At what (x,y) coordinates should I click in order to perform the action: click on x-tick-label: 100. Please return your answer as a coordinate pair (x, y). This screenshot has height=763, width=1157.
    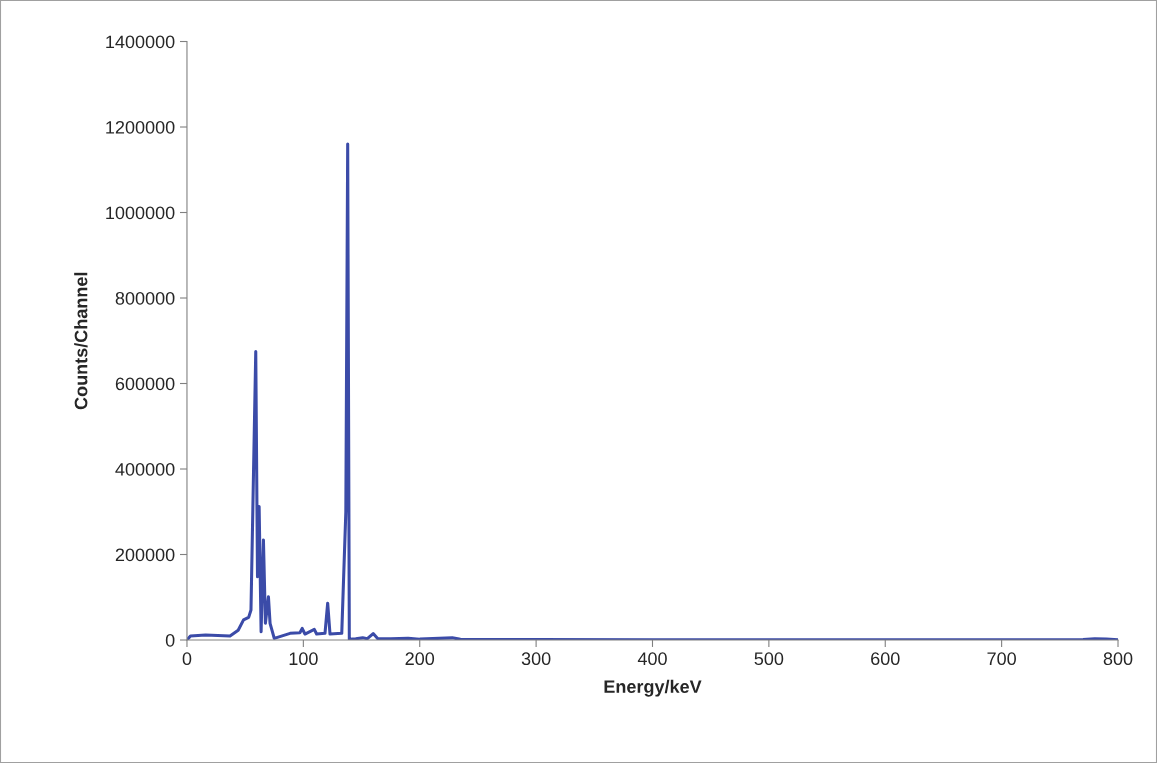
    Looking at the image, I should click on (303, 659).